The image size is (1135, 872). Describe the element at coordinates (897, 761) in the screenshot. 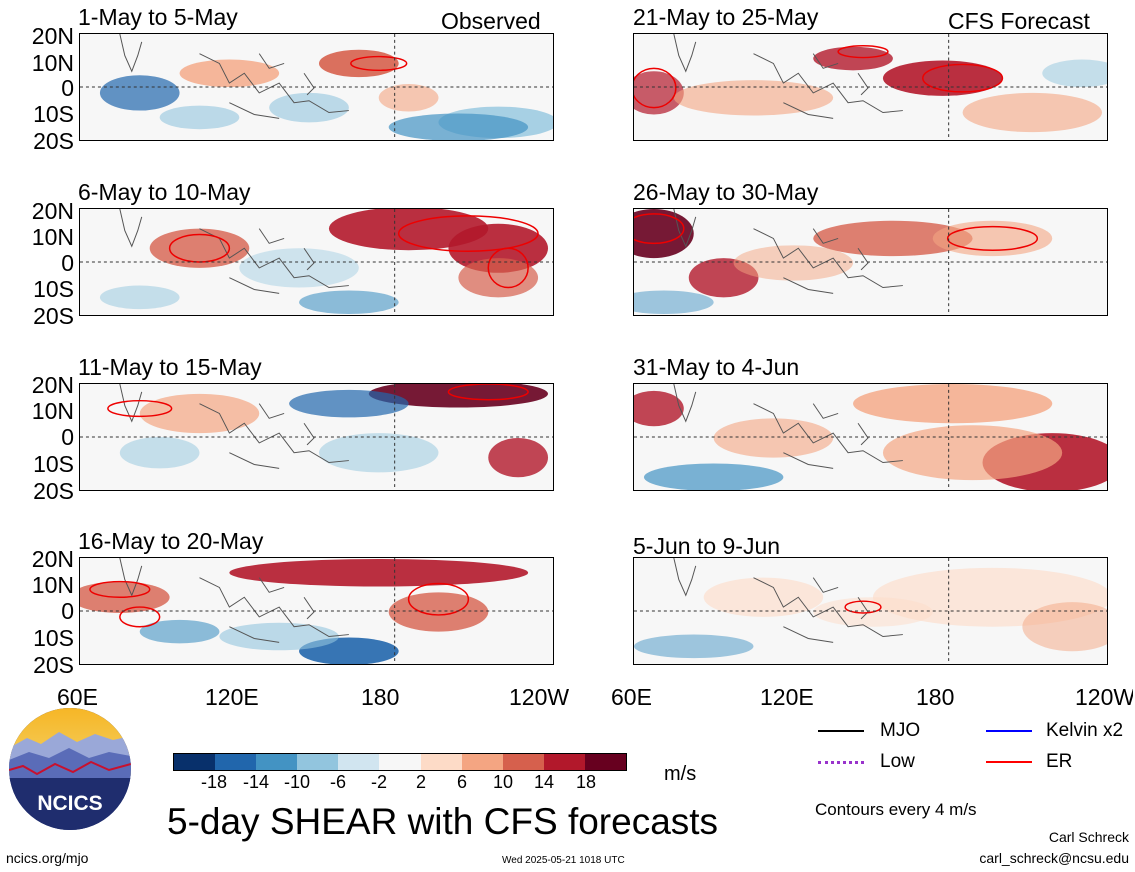

I see `legend-low-label: Low` at that location.